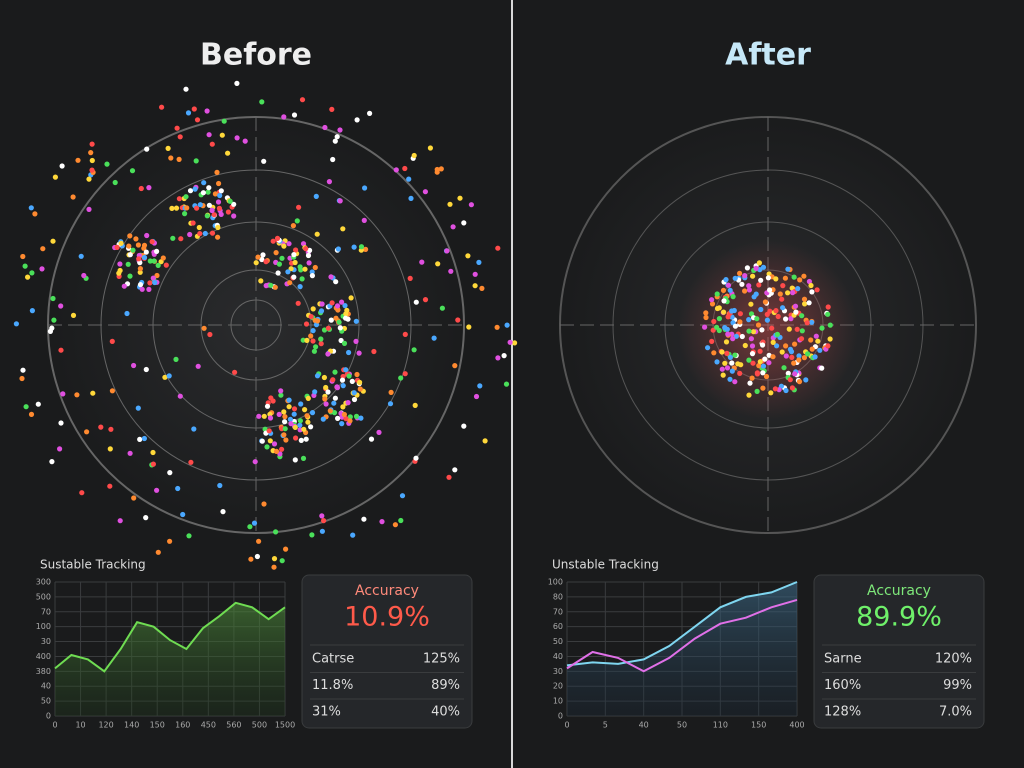 The image size is (1024, 768). Describe the element at coordinates (445, 685) in the screenshot. I see `row-value: 89%` at that location.